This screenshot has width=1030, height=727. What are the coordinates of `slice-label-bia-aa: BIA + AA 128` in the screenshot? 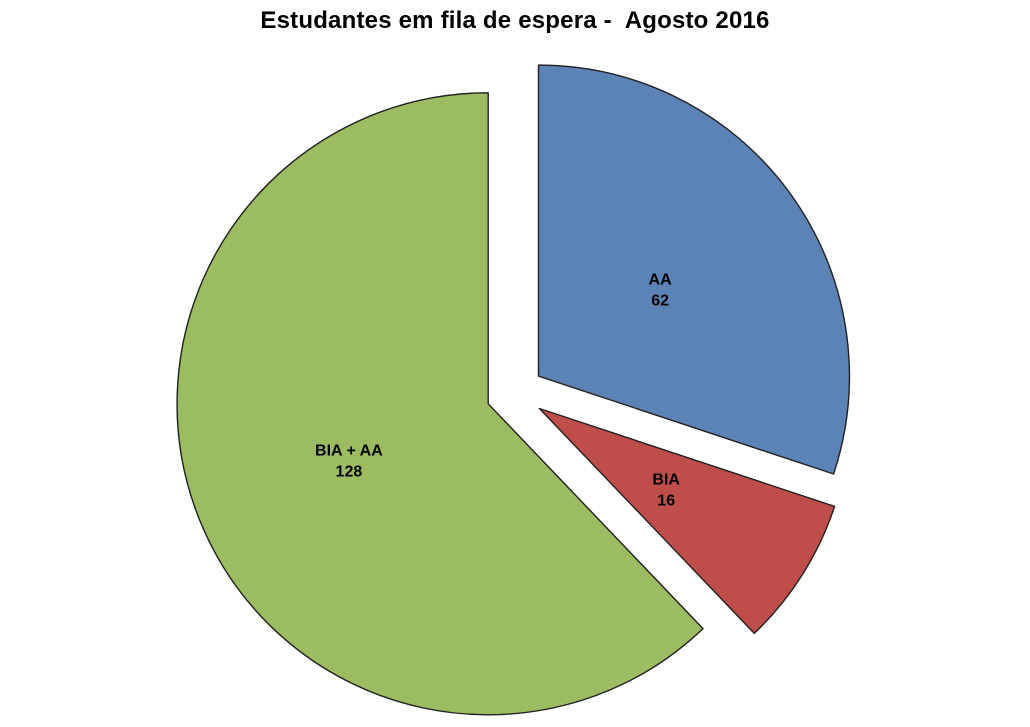 It's located at (349, 462).